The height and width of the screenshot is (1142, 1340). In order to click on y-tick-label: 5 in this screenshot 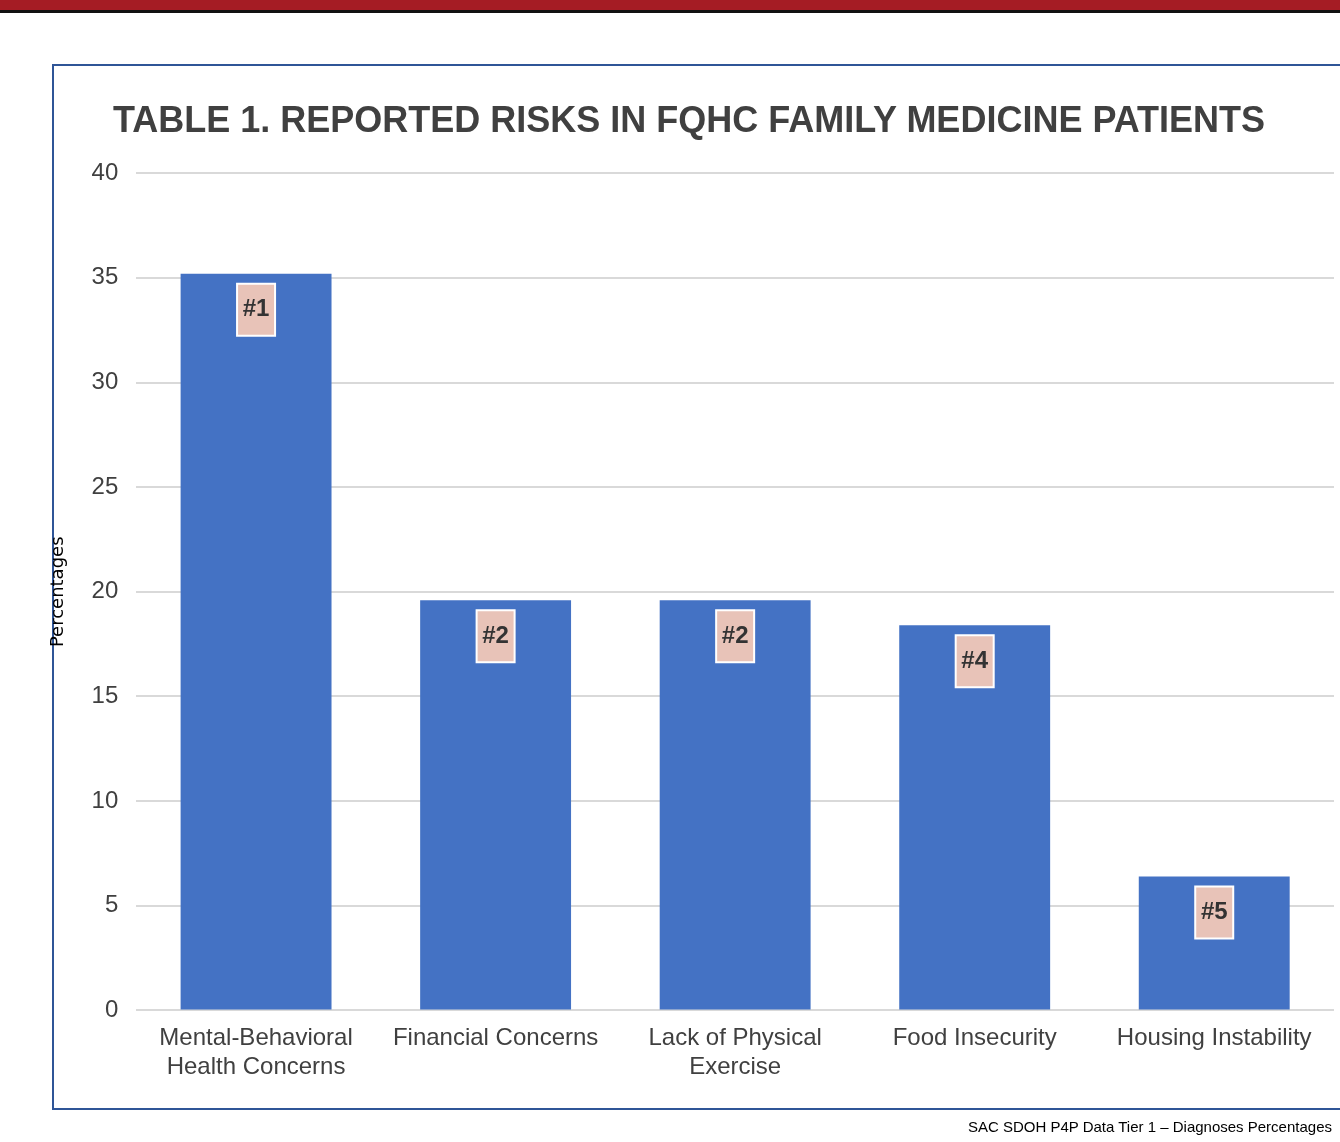, I will do `click(111, 904)`.